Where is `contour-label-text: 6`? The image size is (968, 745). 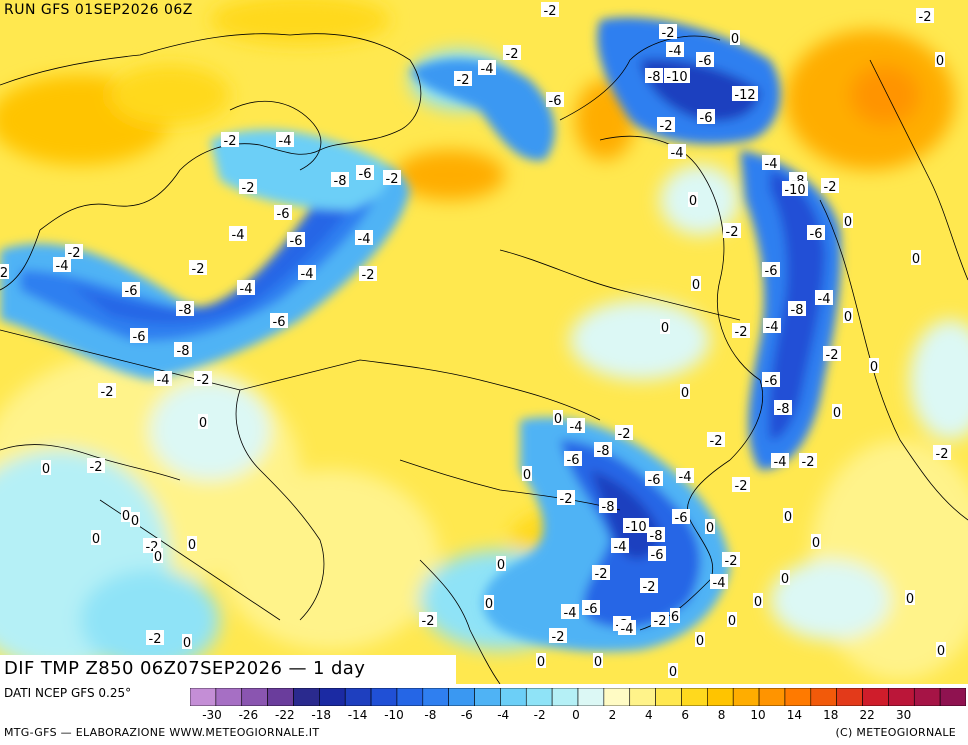
contour-label-text: 6 is located at coordinates (675, 617).